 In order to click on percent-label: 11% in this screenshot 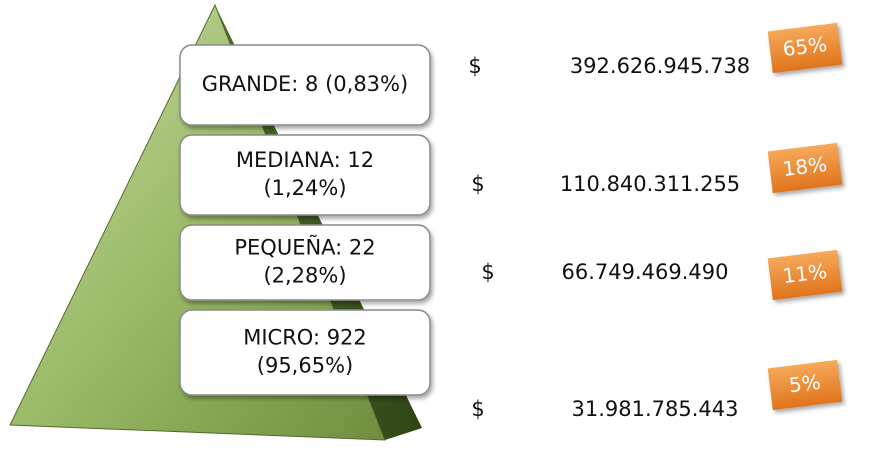, I will do `click(804, 273)`.